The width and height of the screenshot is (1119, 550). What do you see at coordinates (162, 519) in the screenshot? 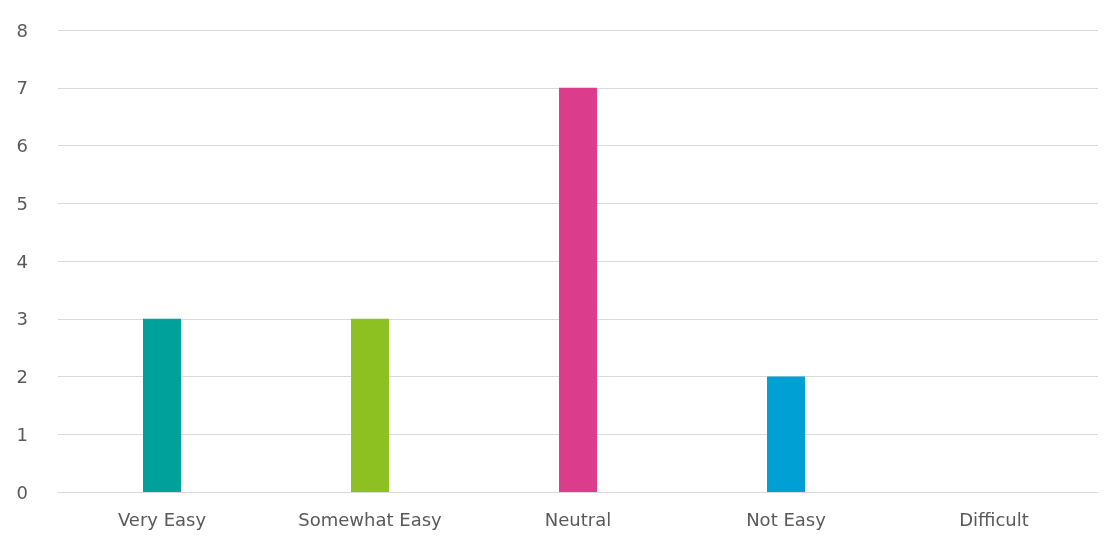
I see `x-tick-label: Very Easy` at bounding box center [162, 519].